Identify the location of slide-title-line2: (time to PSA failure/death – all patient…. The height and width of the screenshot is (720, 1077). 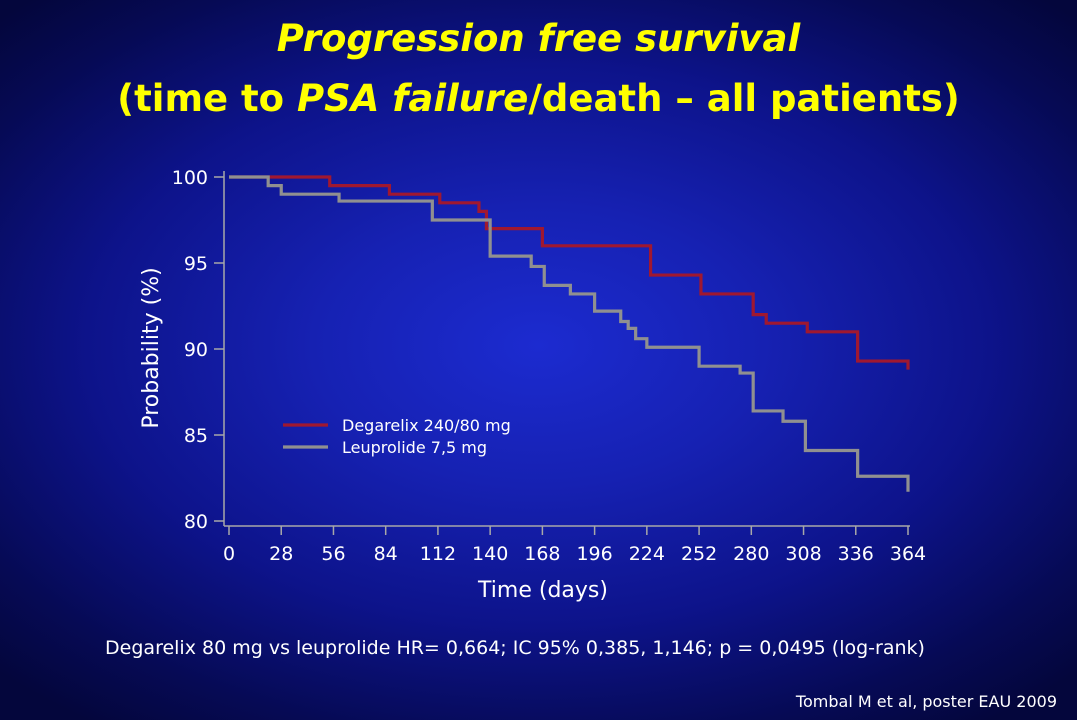
(538, 99).